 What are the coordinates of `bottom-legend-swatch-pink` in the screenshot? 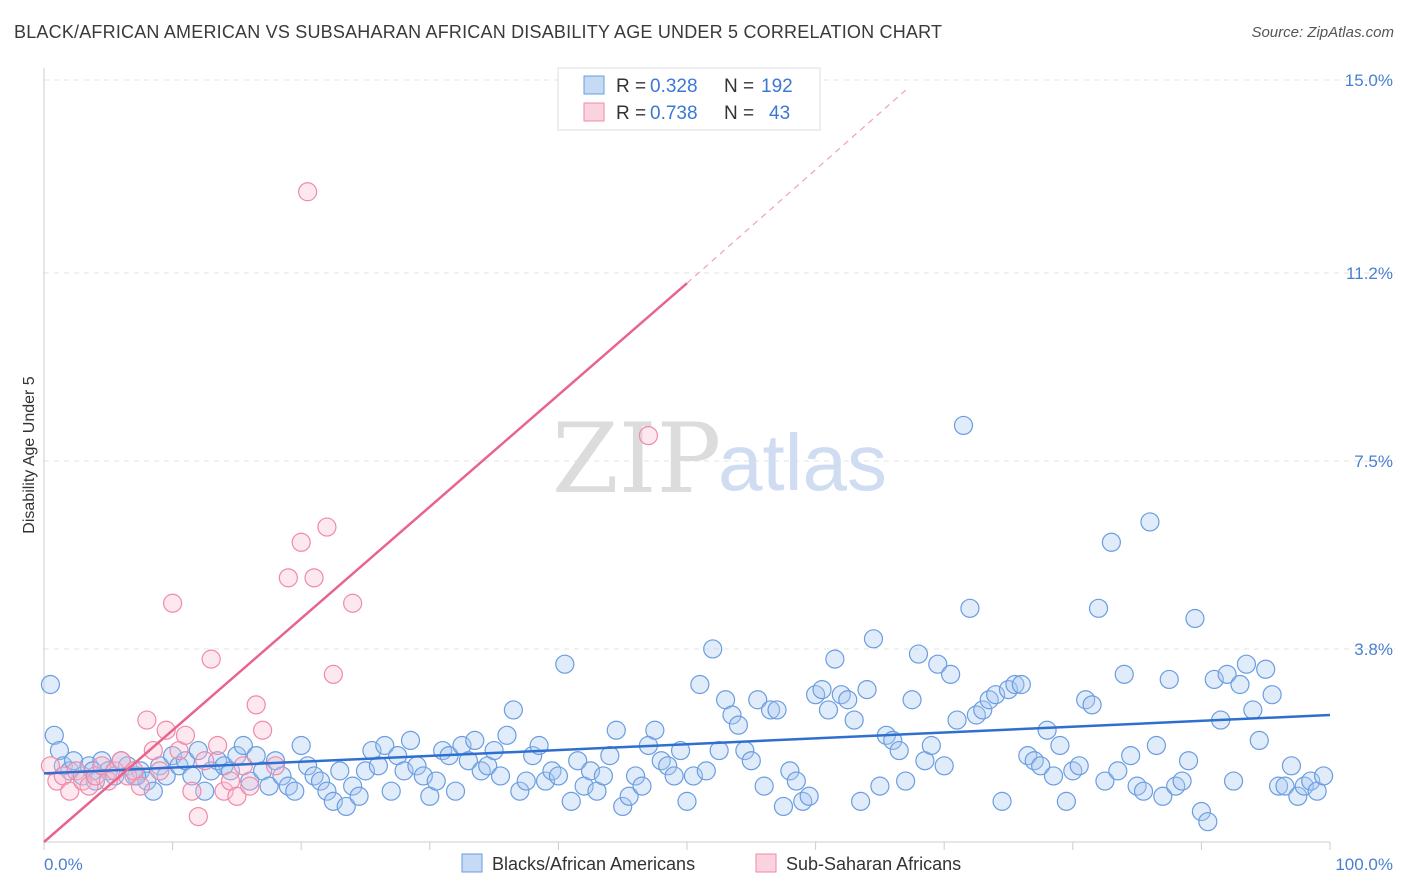 It's located at (766, 863).